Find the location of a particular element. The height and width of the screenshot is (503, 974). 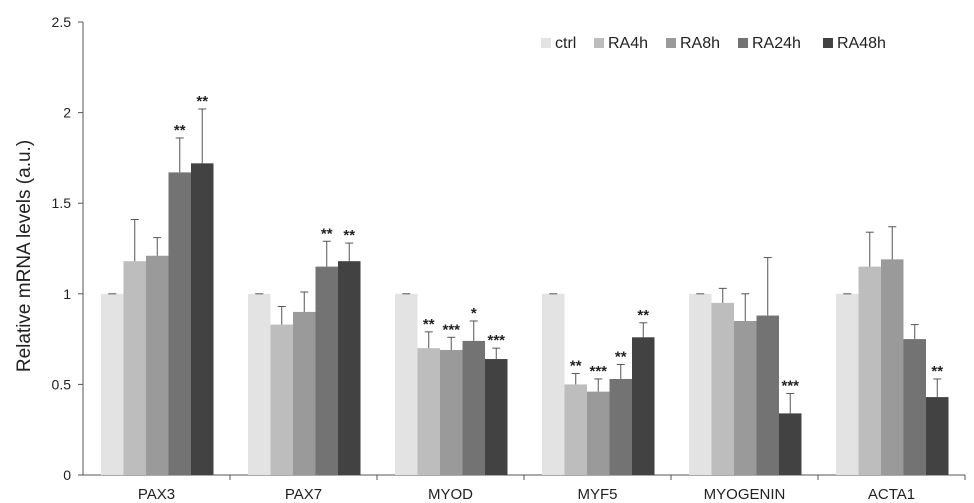

y-tick-label: 0 is located at coordinates (67, 475).